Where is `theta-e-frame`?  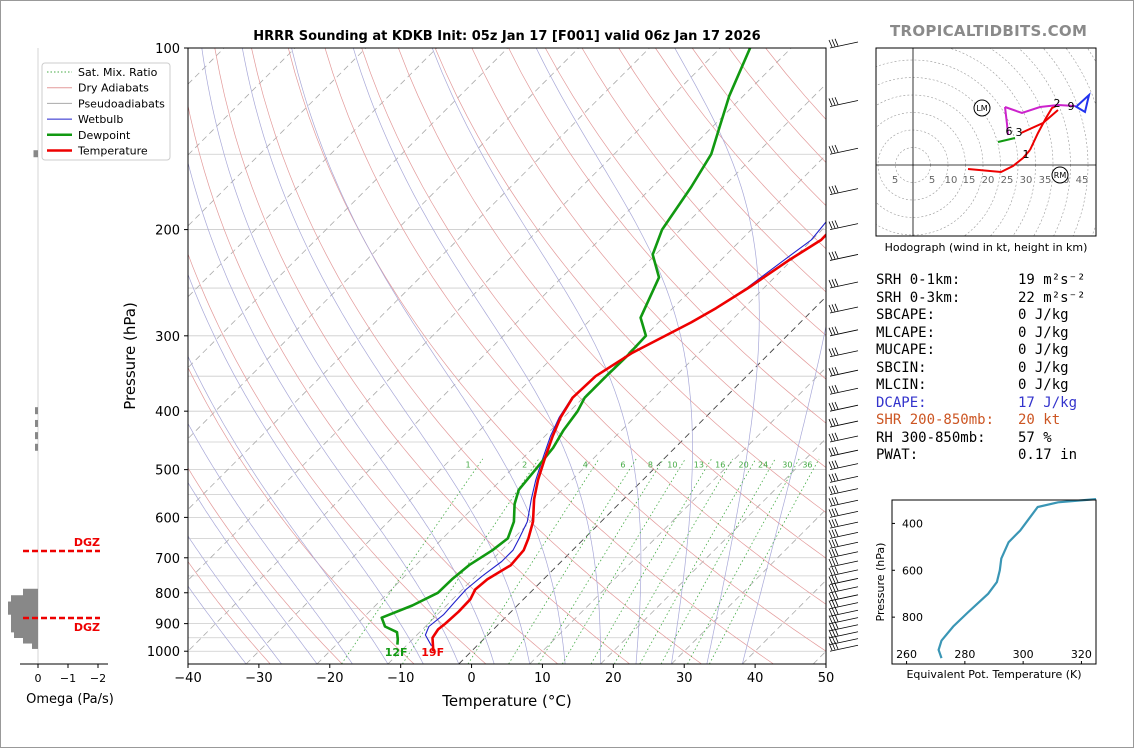
theta-e-frame is located at coordinates (994, 582).